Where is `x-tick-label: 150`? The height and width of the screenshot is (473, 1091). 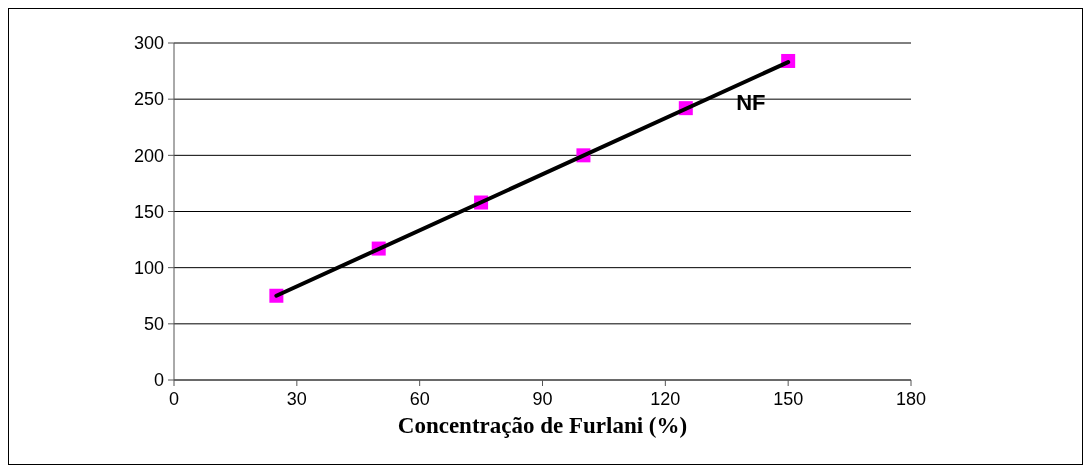
x-tick-label: 150 is located at coordinates (788, 399).